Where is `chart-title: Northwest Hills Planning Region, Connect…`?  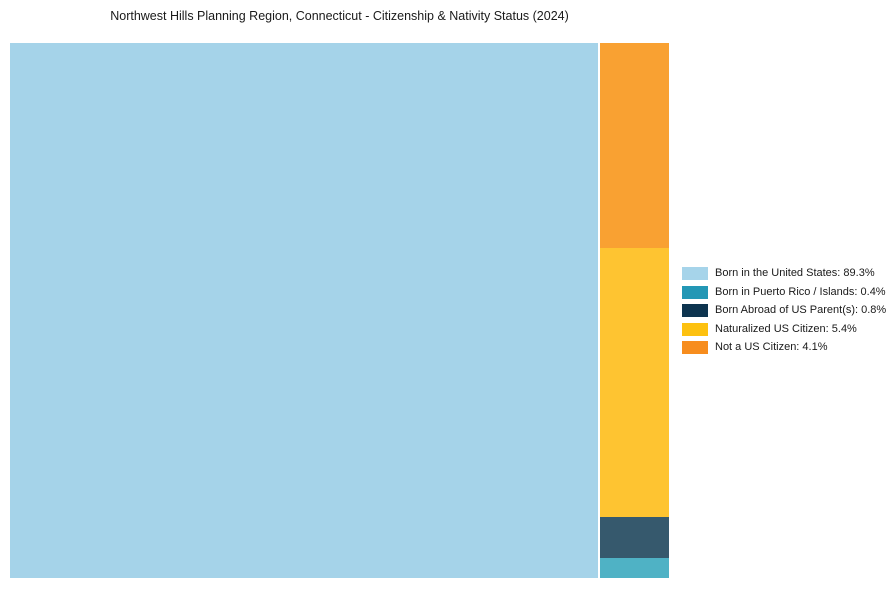
chart-title: Northwest Hills Planning Region, Connect… is located at coordinates (339, 16).